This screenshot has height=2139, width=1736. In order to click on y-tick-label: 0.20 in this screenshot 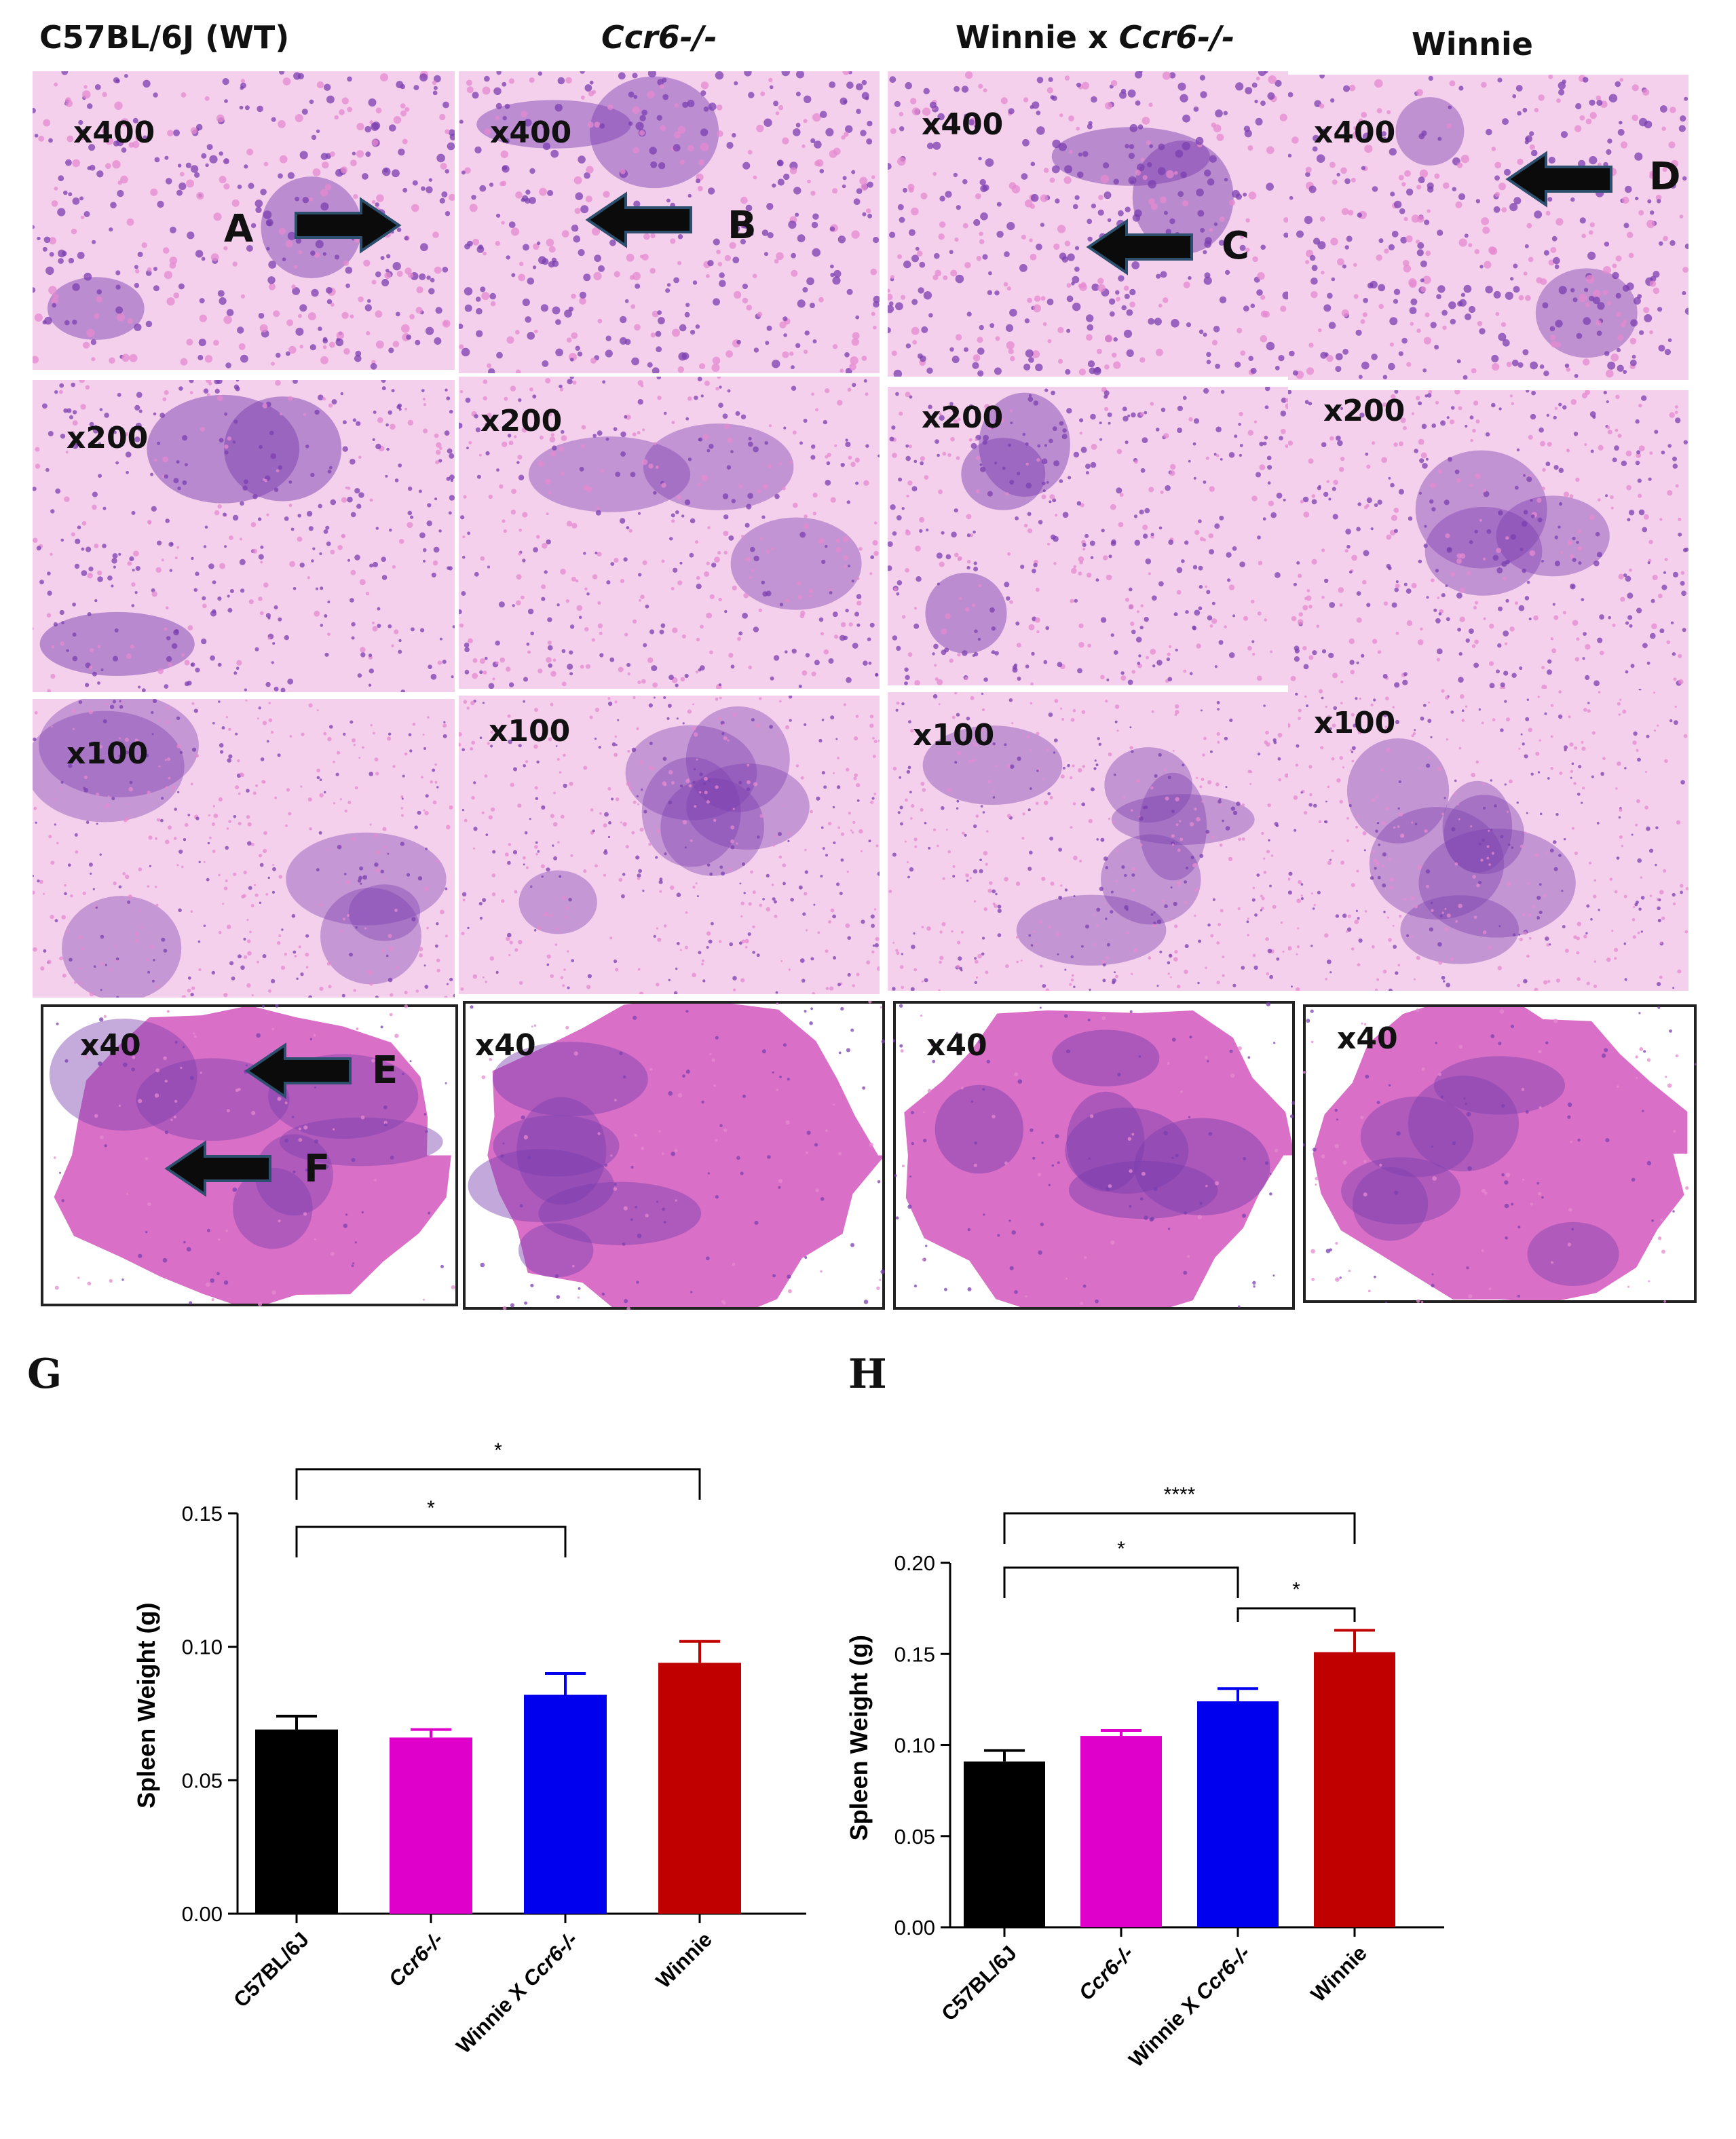, I will do `click(914, 1563)`.